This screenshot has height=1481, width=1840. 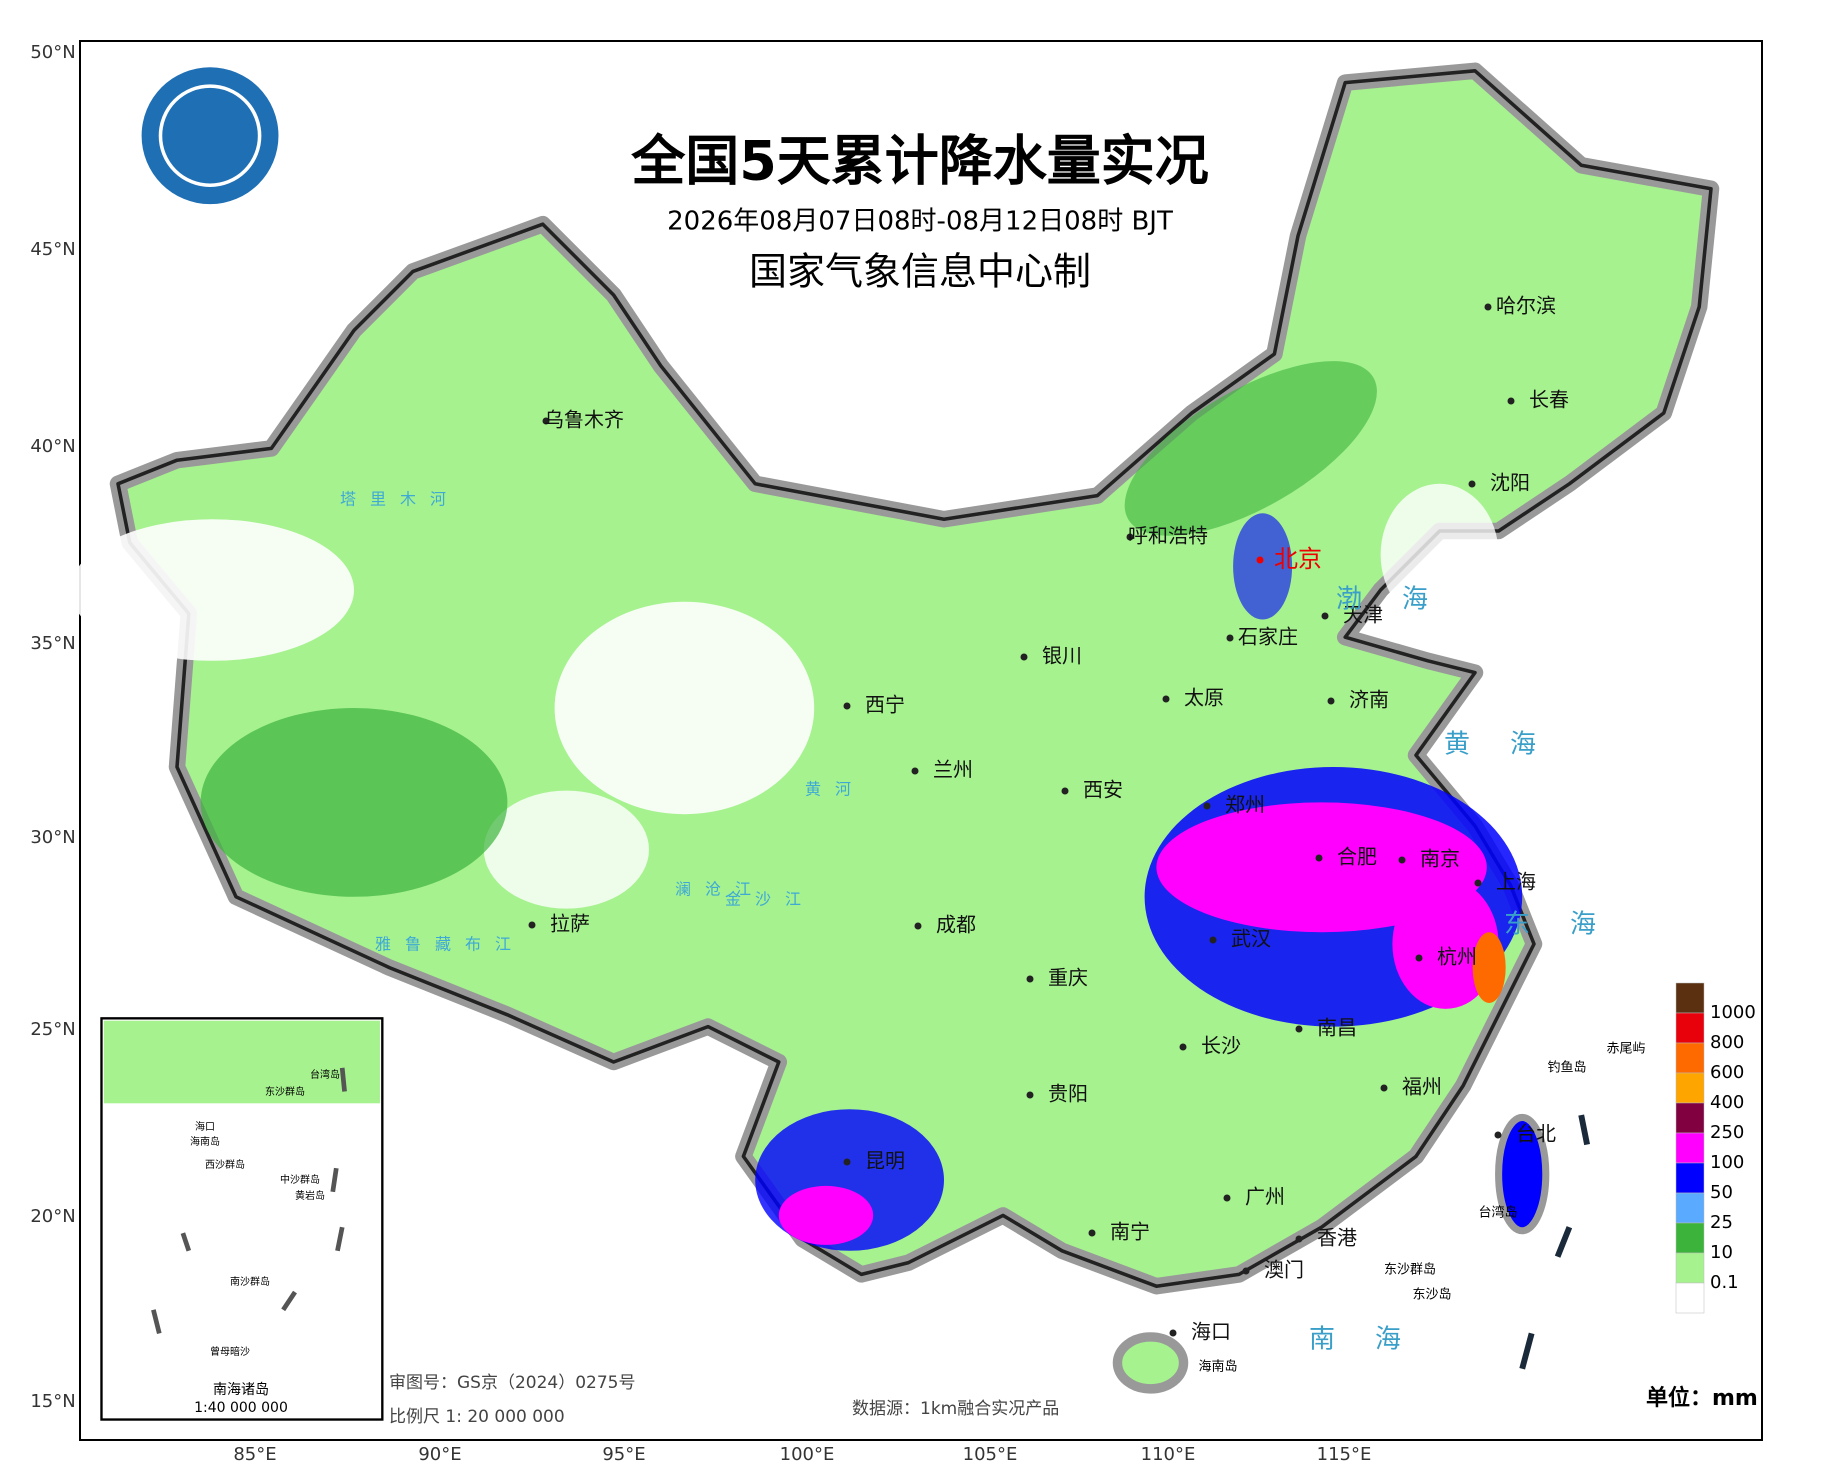 I want to click on hainan, so click(x=1150, y=1363).